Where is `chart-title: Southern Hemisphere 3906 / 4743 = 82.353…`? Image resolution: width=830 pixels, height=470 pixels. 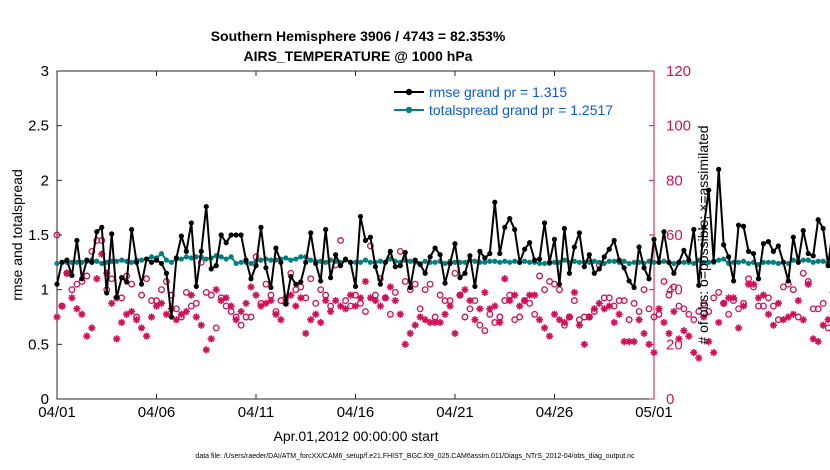
chart-title: Southern Hemisphere 3906 / 4743 = 82.353… is located at coordinates (358, 36).